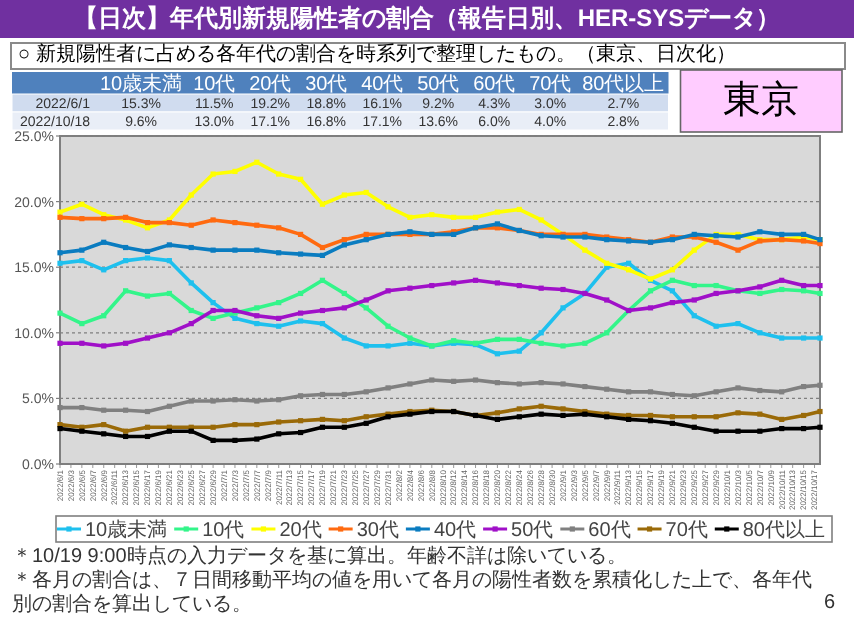 The width and height of the screenshot is (854, 640). What do you see at coordinates (455, 531) in the screenshot?
I see `legend-label: 40代` at bounding box center [455, 531].